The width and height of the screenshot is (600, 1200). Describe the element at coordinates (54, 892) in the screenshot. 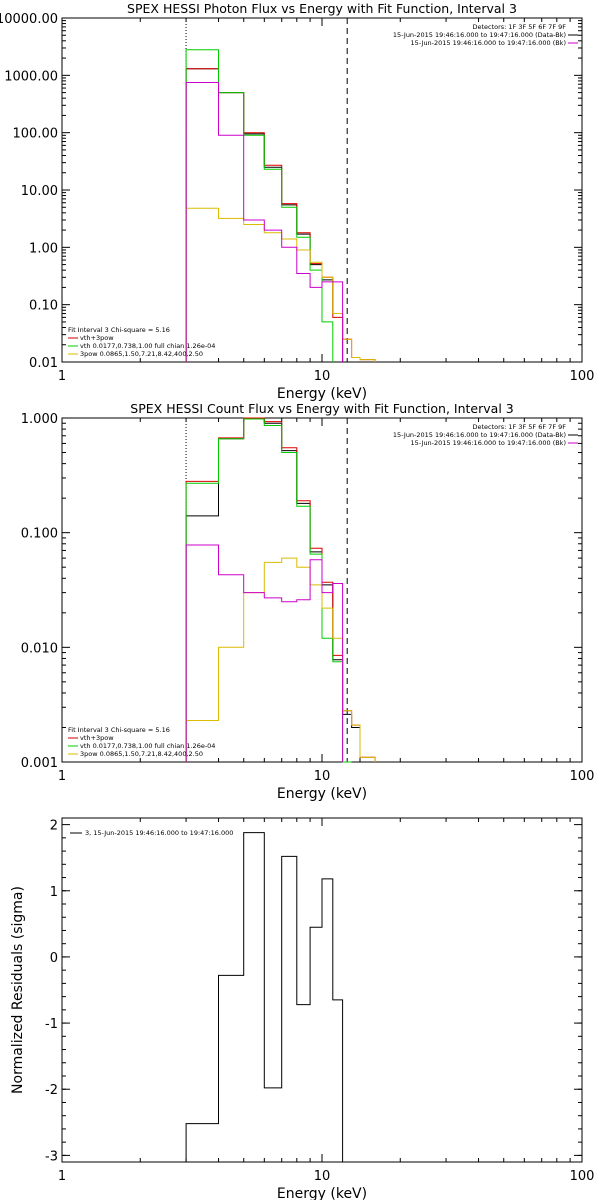

I see `y-tick-label: 1` at that location.